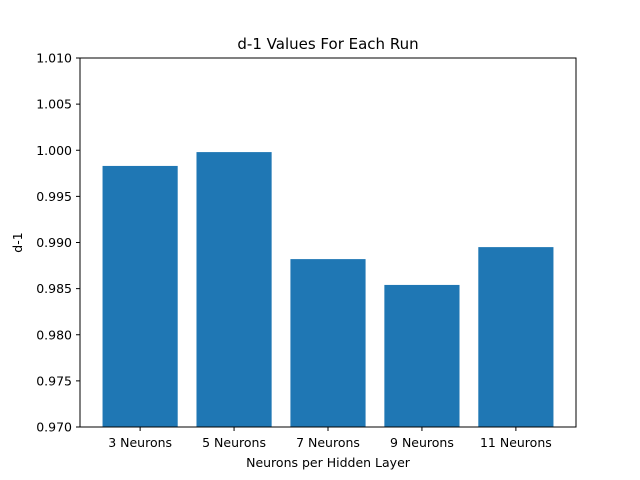 This screenshot has height=480, width=640. I want to click on bar-9-neurons, so click(422, 355).